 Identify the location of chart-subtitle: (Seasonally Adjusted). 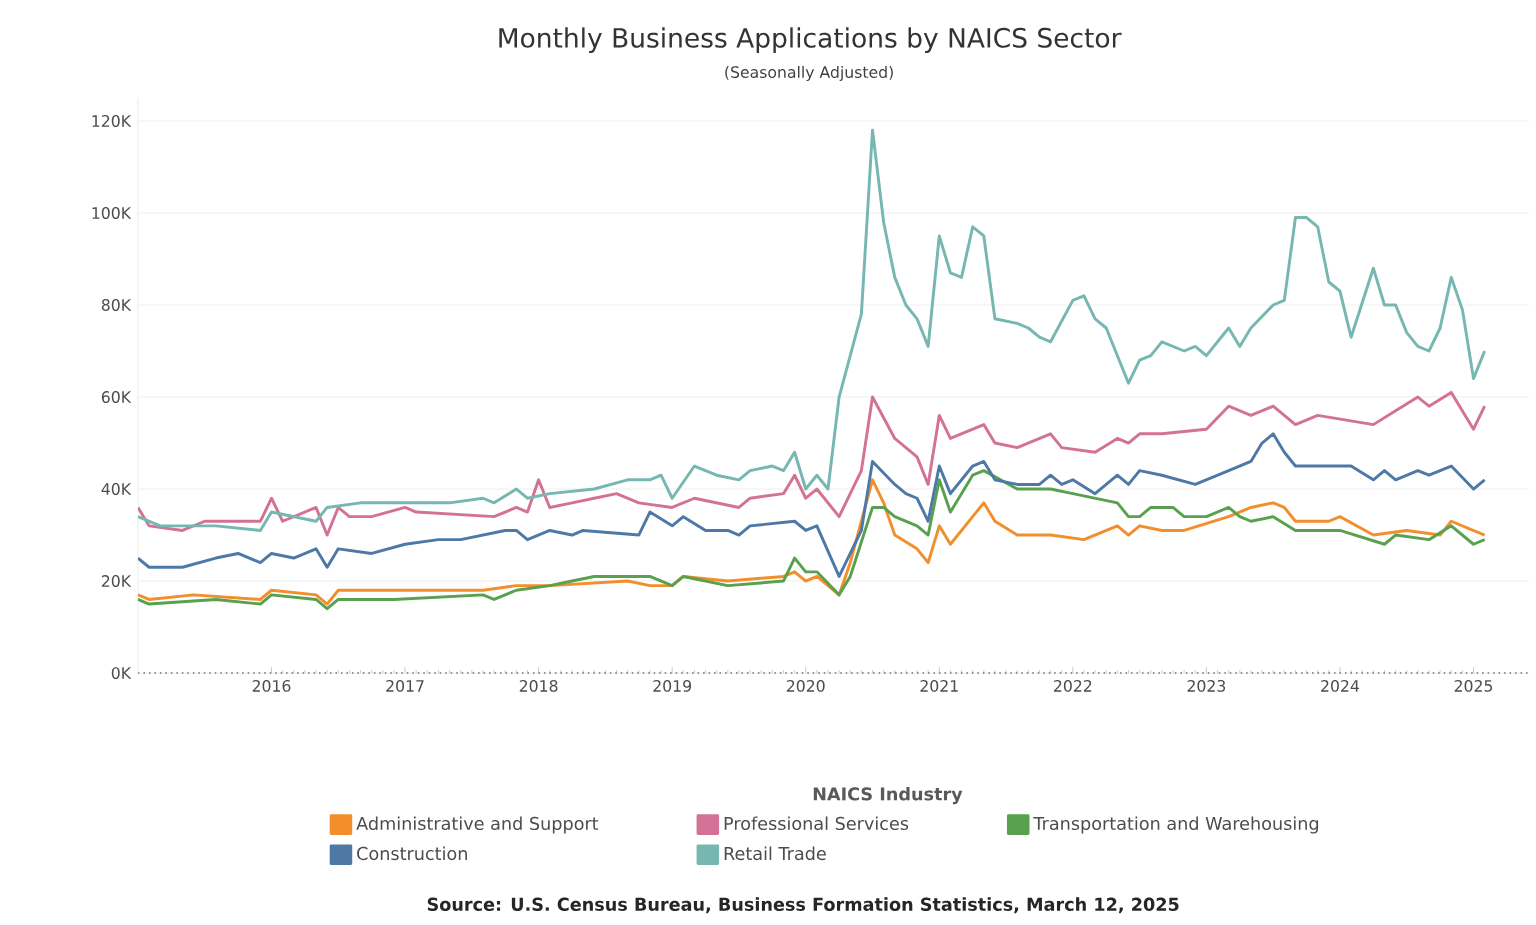
(809, 73).